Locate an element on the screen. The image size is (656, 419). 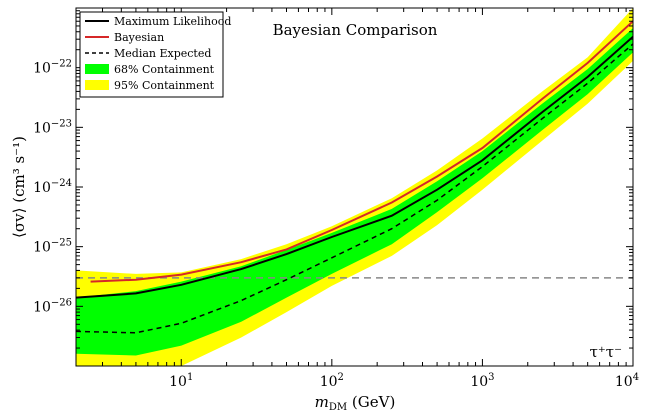
y-tick-label: 10−23 is located at coordinates (52, 127).